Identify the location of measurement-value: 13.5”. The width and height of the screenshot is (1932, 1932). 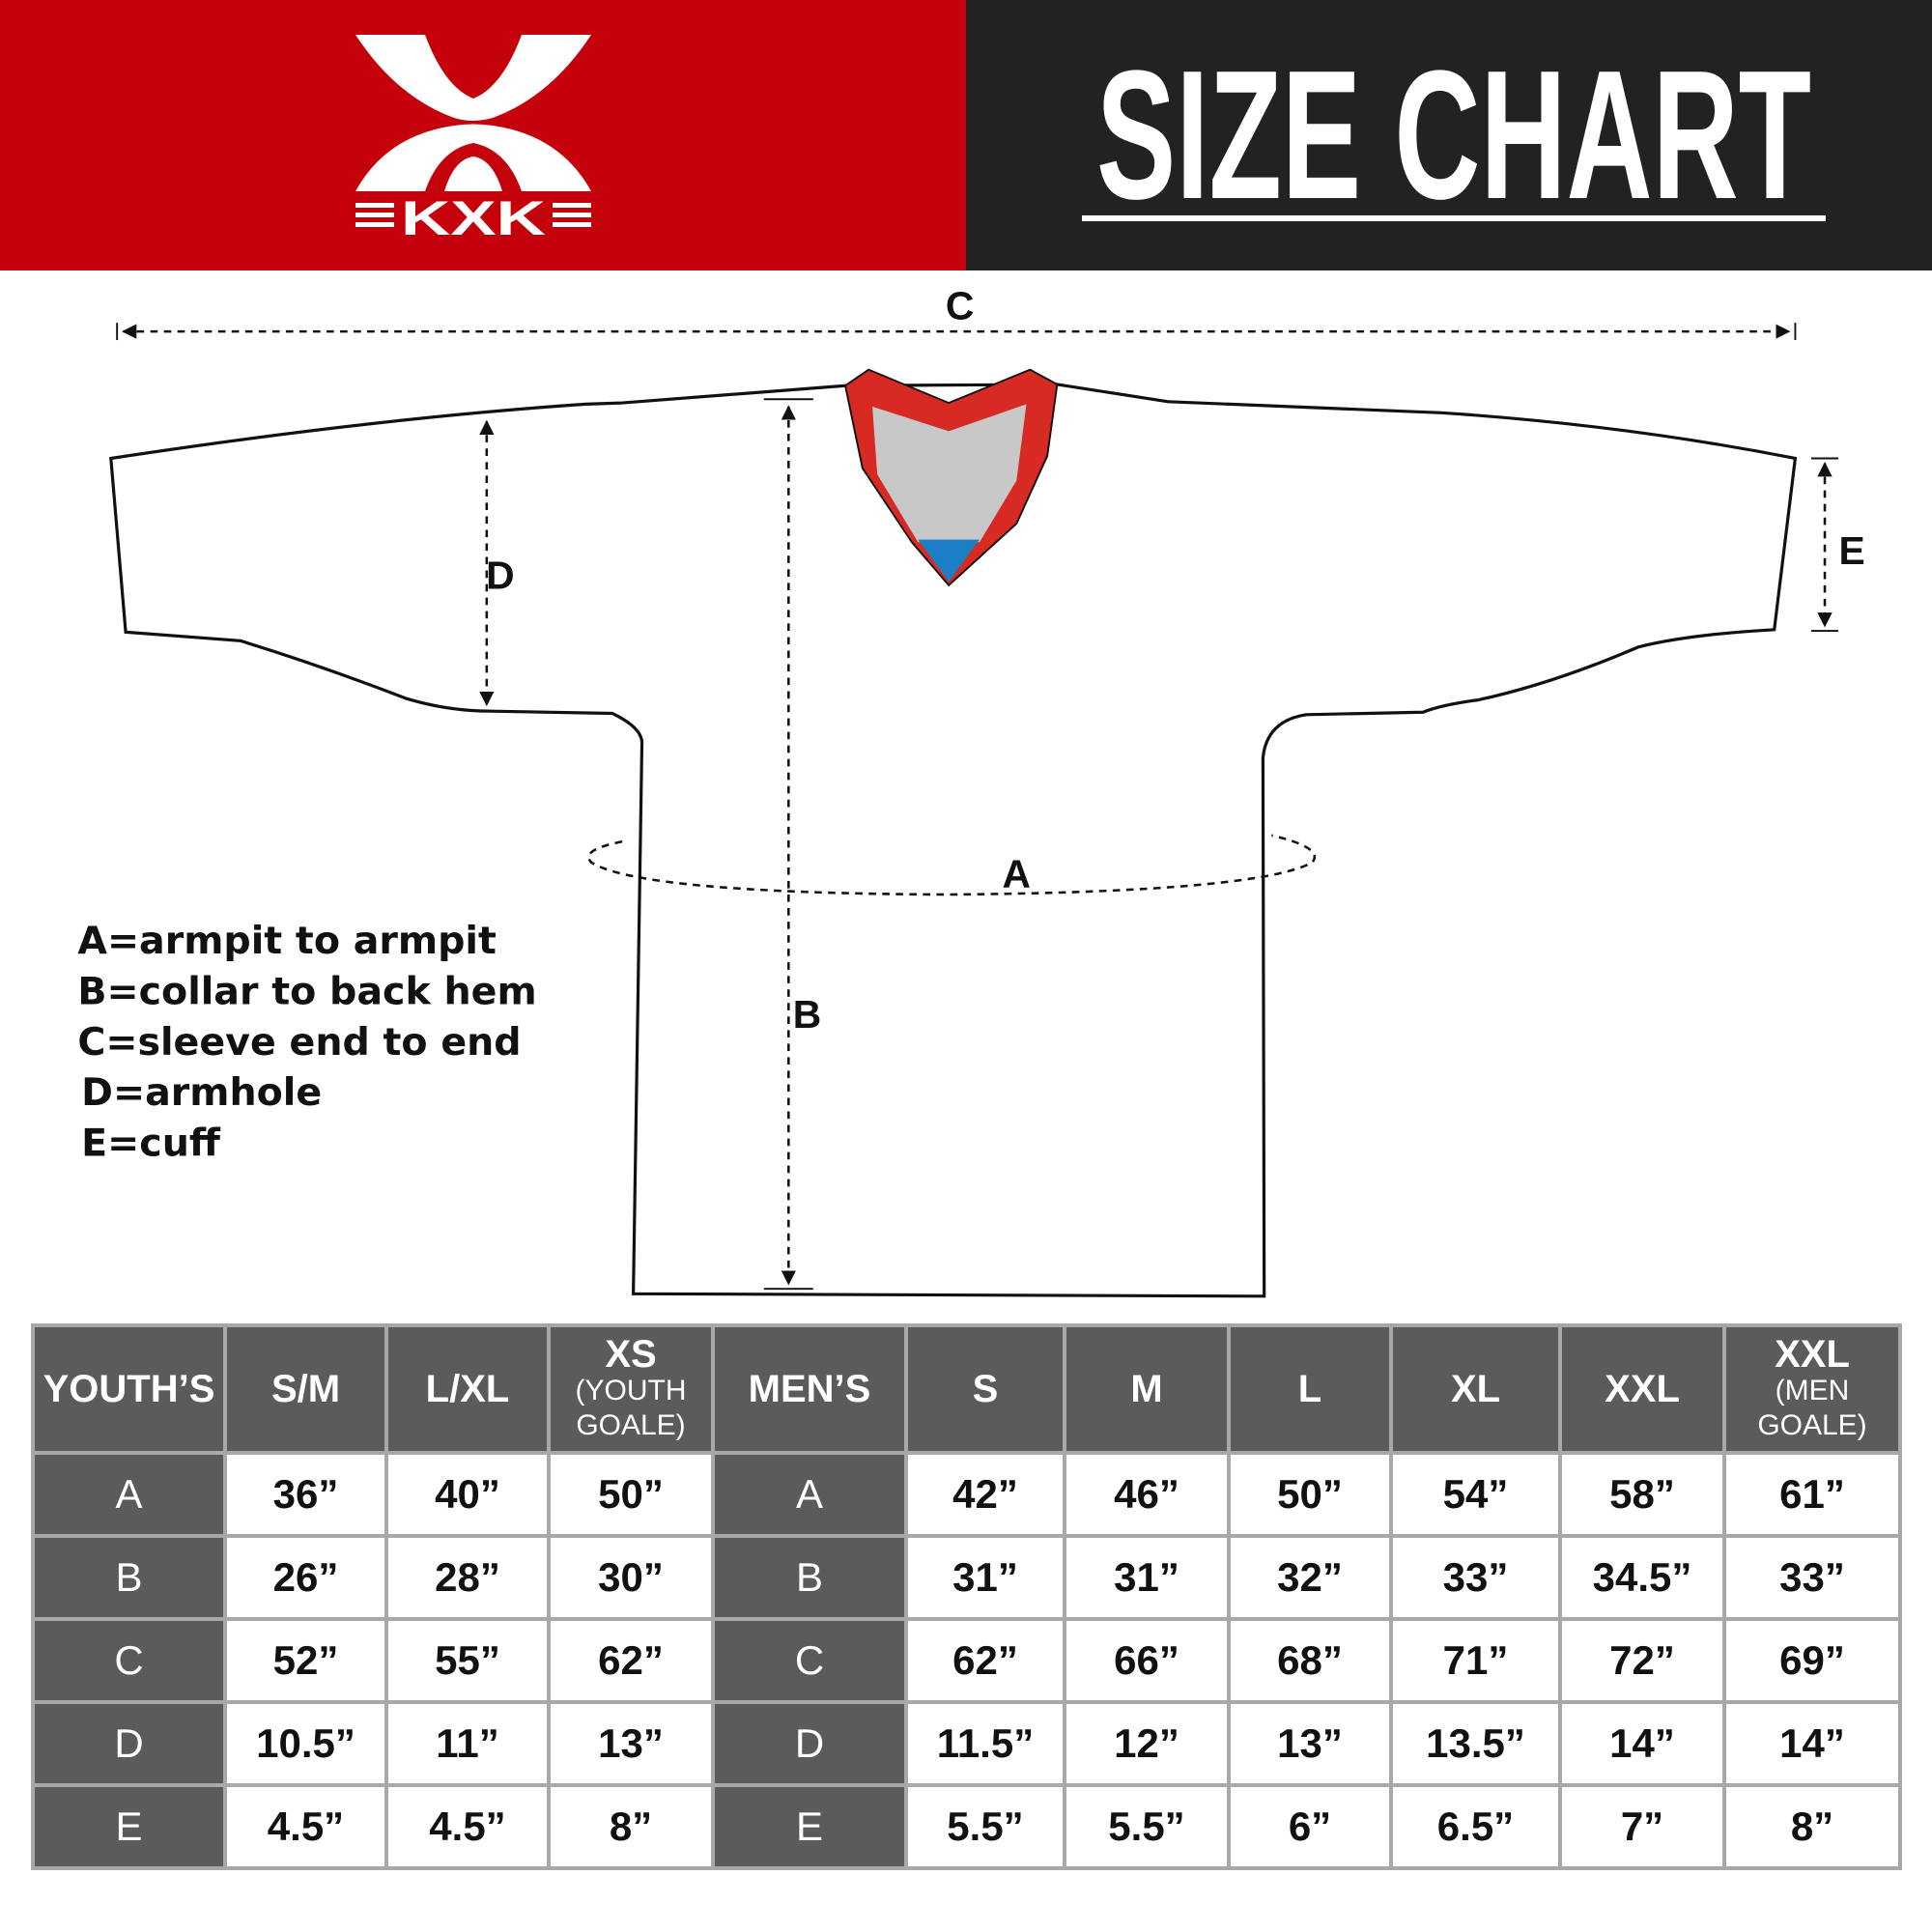
(1475, 1743).